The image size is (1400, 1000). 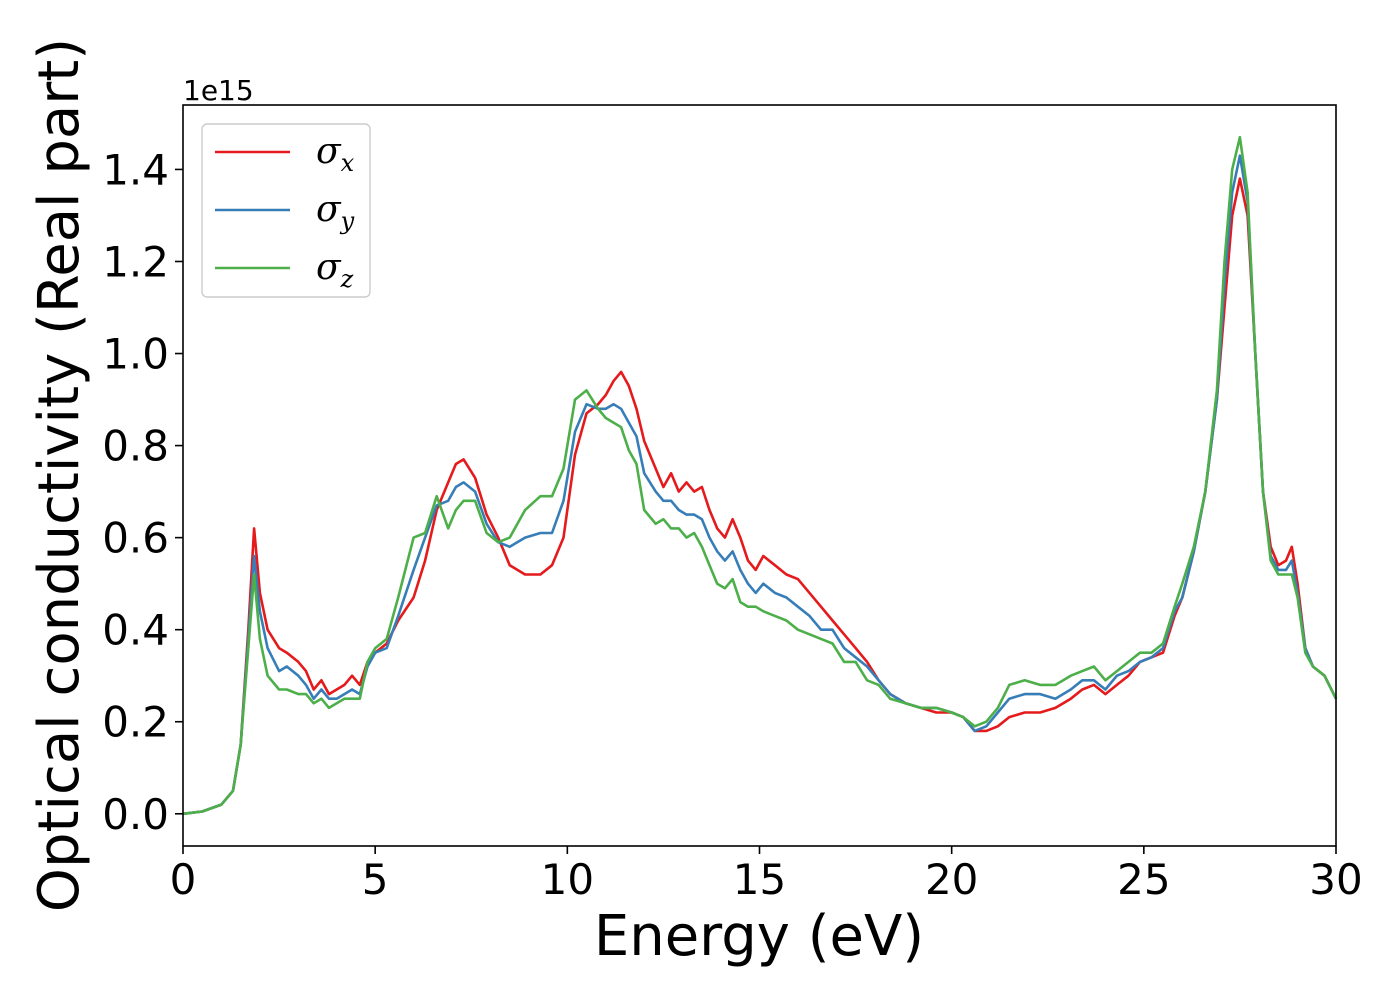 I want to click on x-tick-label: 15, so click(x=759, y=879).